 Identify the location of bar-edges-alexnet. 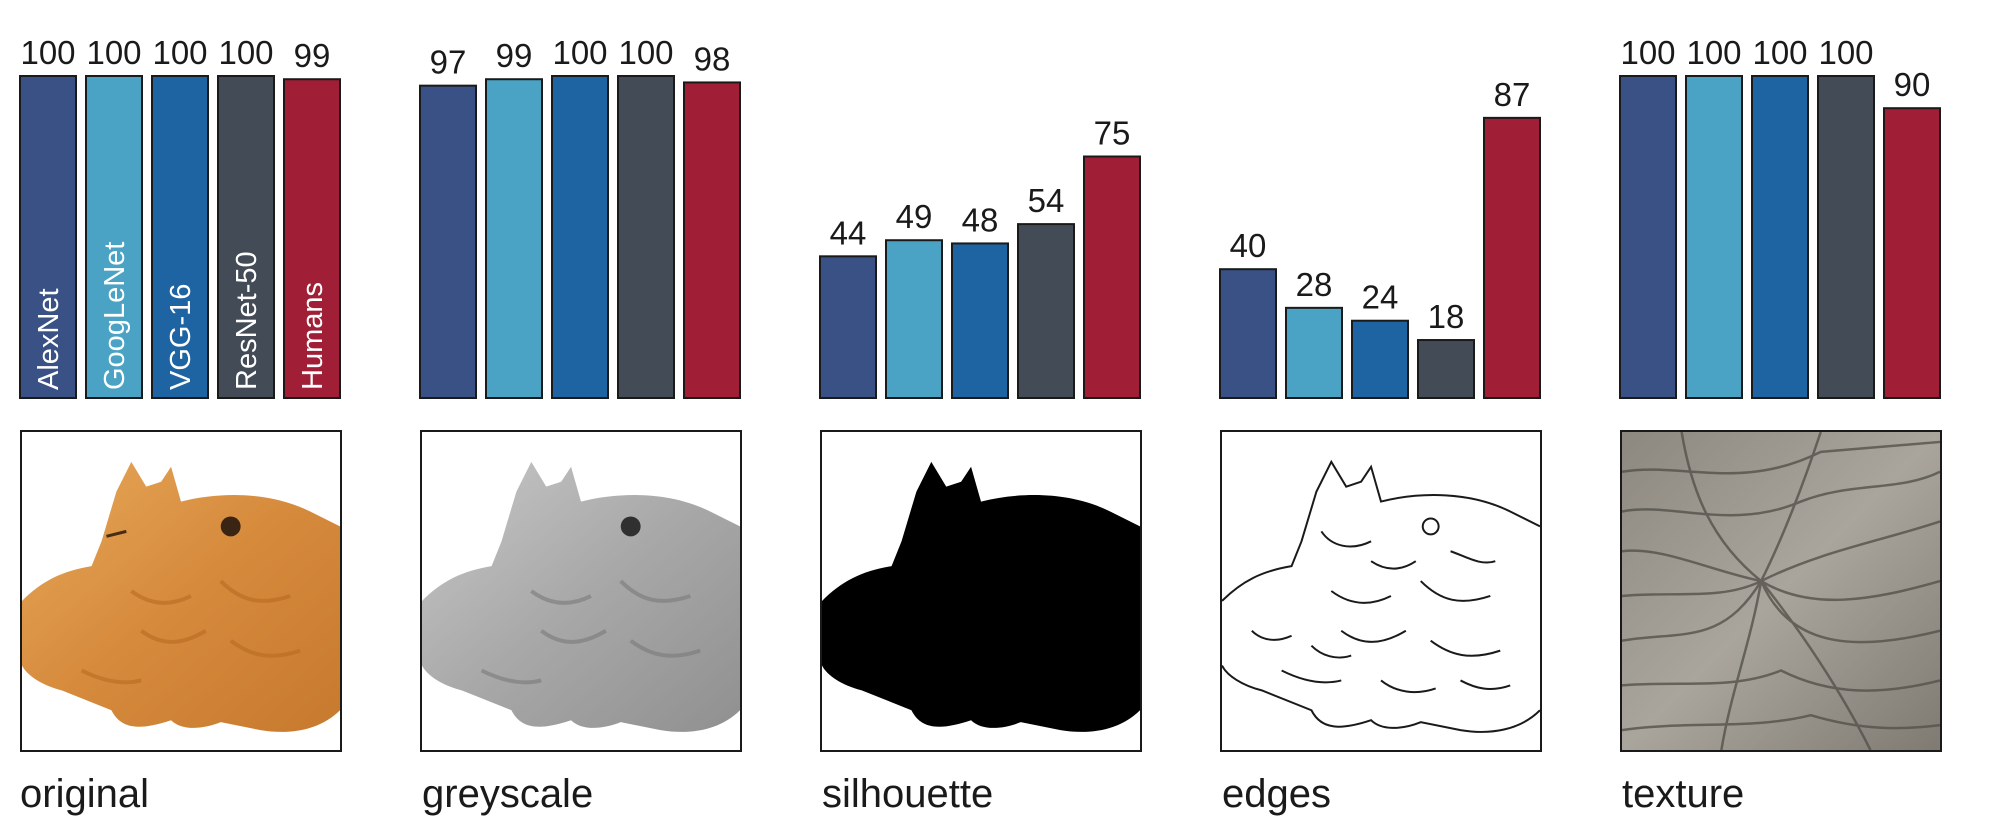
(1248, 334).